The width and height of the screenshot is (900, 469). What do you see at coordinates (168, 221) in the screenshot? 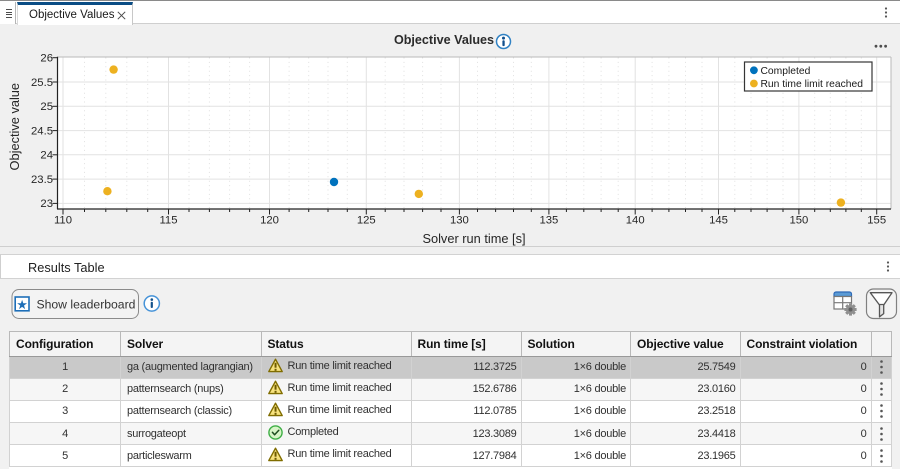
I see `svg-text: 115` at bounding box center [168, 221].